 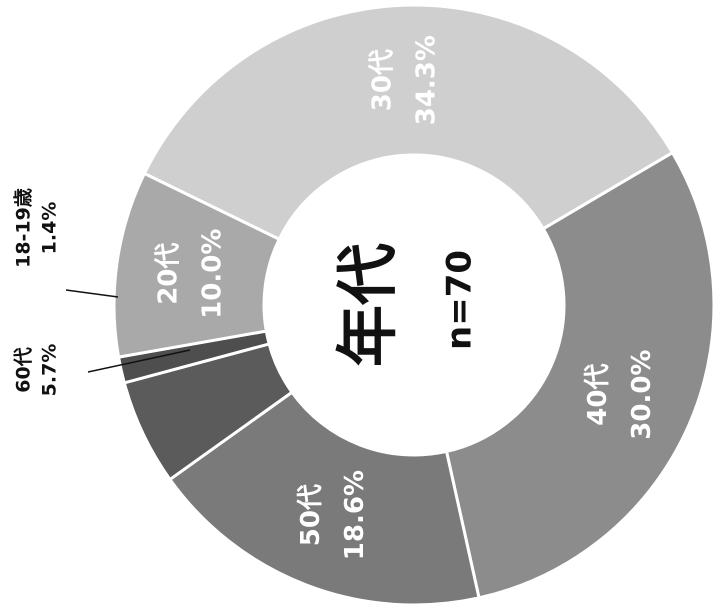 What do you see at coordinates (50, 228) in the screenshot?
I see `slice-value-4: 1.4%` at bounding box center [50, 228].